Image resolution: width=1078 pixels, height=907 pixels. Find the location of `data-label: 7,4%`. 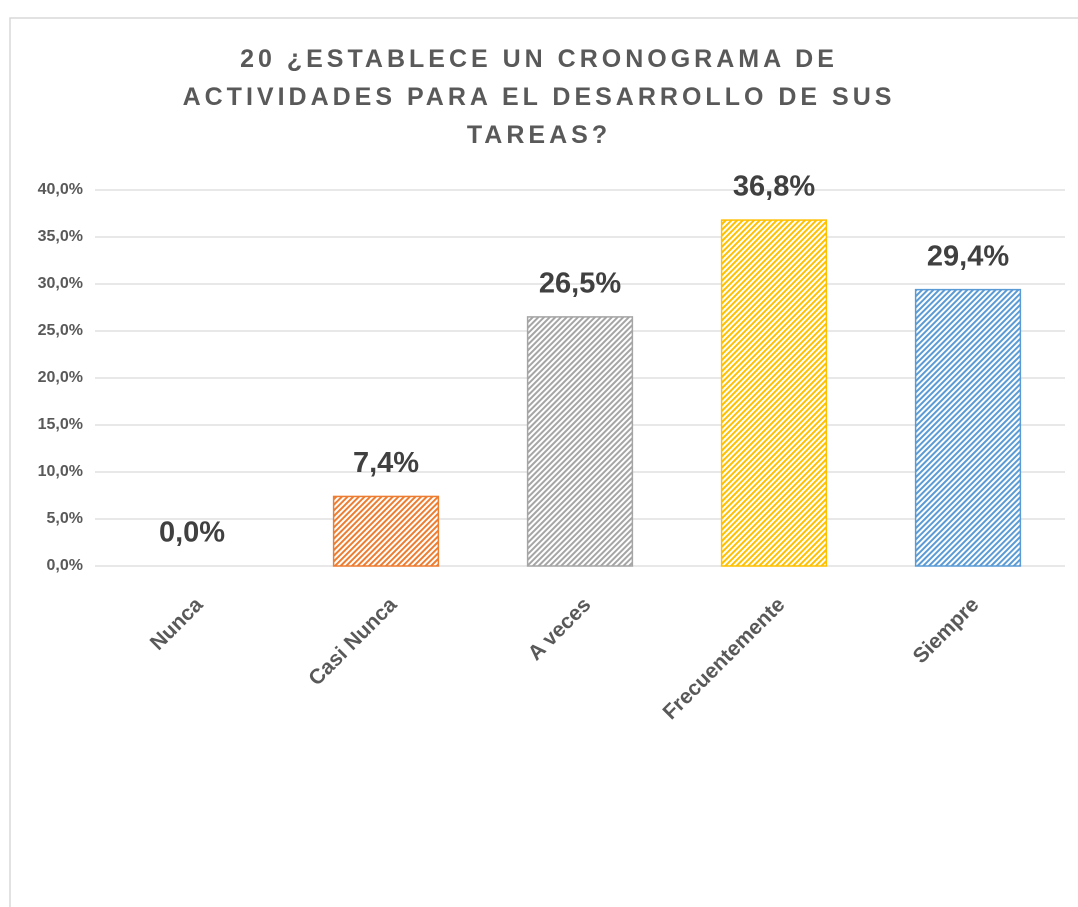

data-label: 7,4% is located at coordinates (386, 463).